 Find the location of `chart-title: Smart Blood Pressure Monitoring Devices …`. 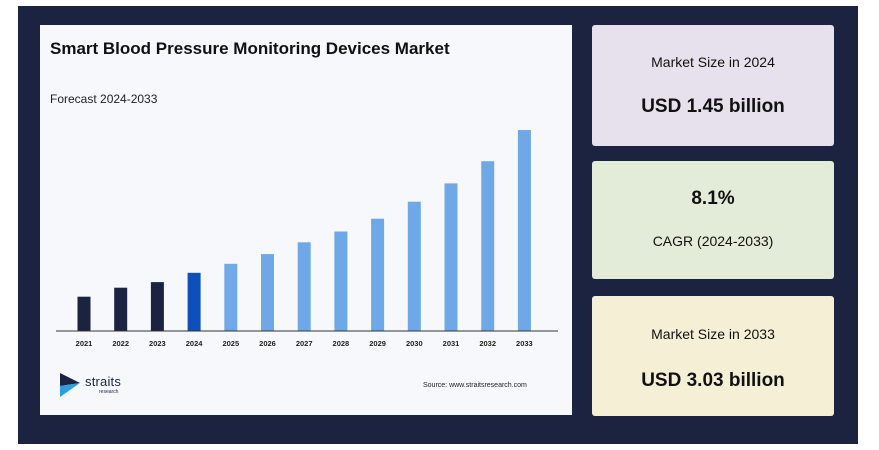

chart-title: Smart Blood Pressure Monitoring Devices … is located at coordinates (250, 48).